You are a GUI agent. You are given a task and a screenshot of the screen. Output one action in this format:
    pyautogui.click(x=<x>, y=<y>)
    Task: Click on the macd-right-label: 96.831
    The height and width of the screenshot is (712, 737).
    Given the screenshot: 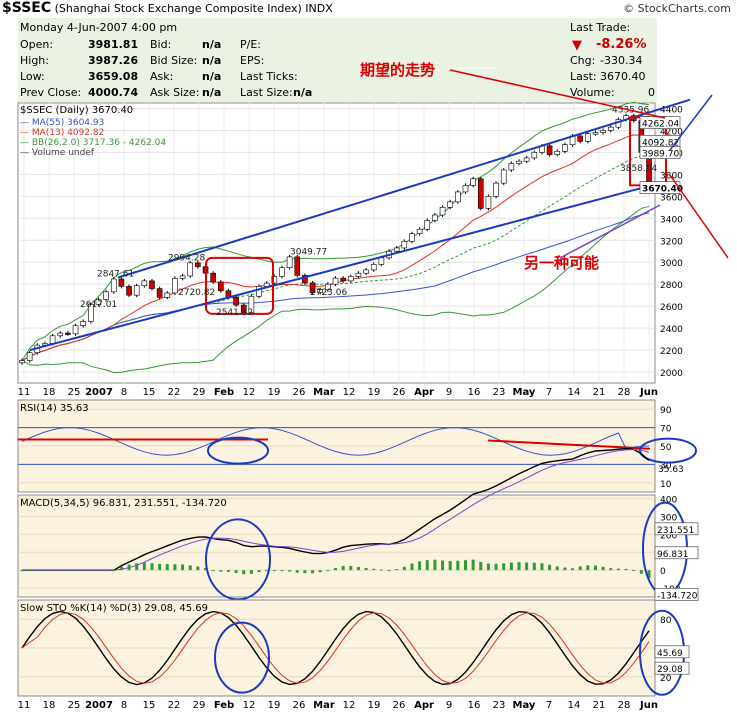 What is the action you would take?
    pyautogui.click(x=673, y=555)
    